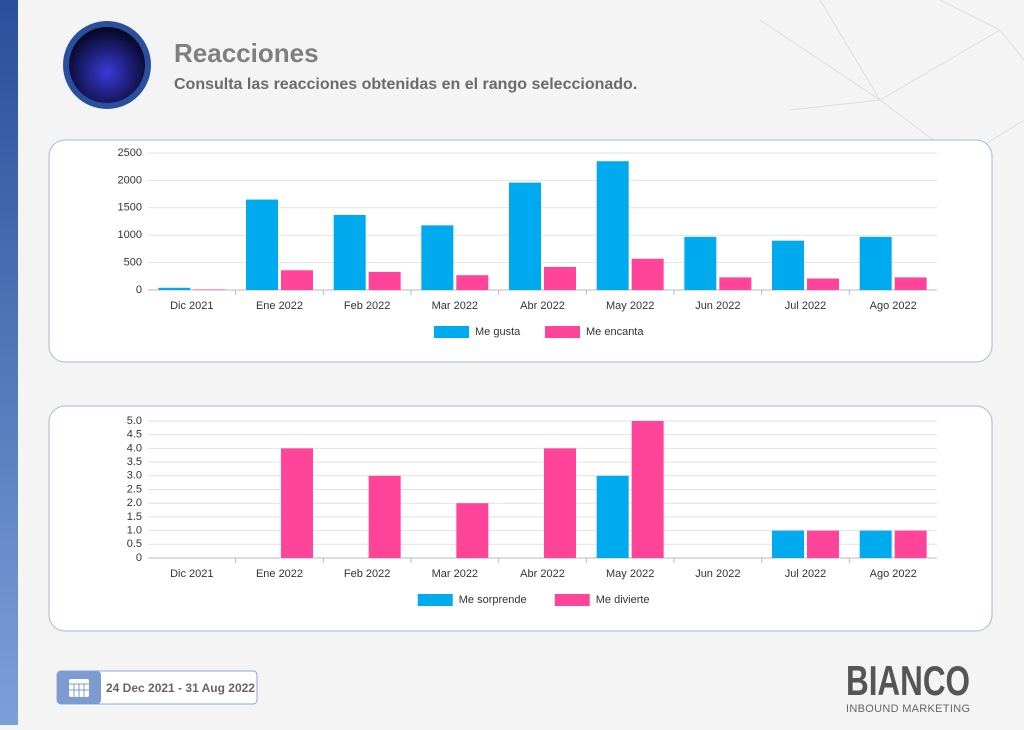 The width and height of the screenshot is (1024, 730). I want to click on y-tick-label: 2.0, so click(134, 503).